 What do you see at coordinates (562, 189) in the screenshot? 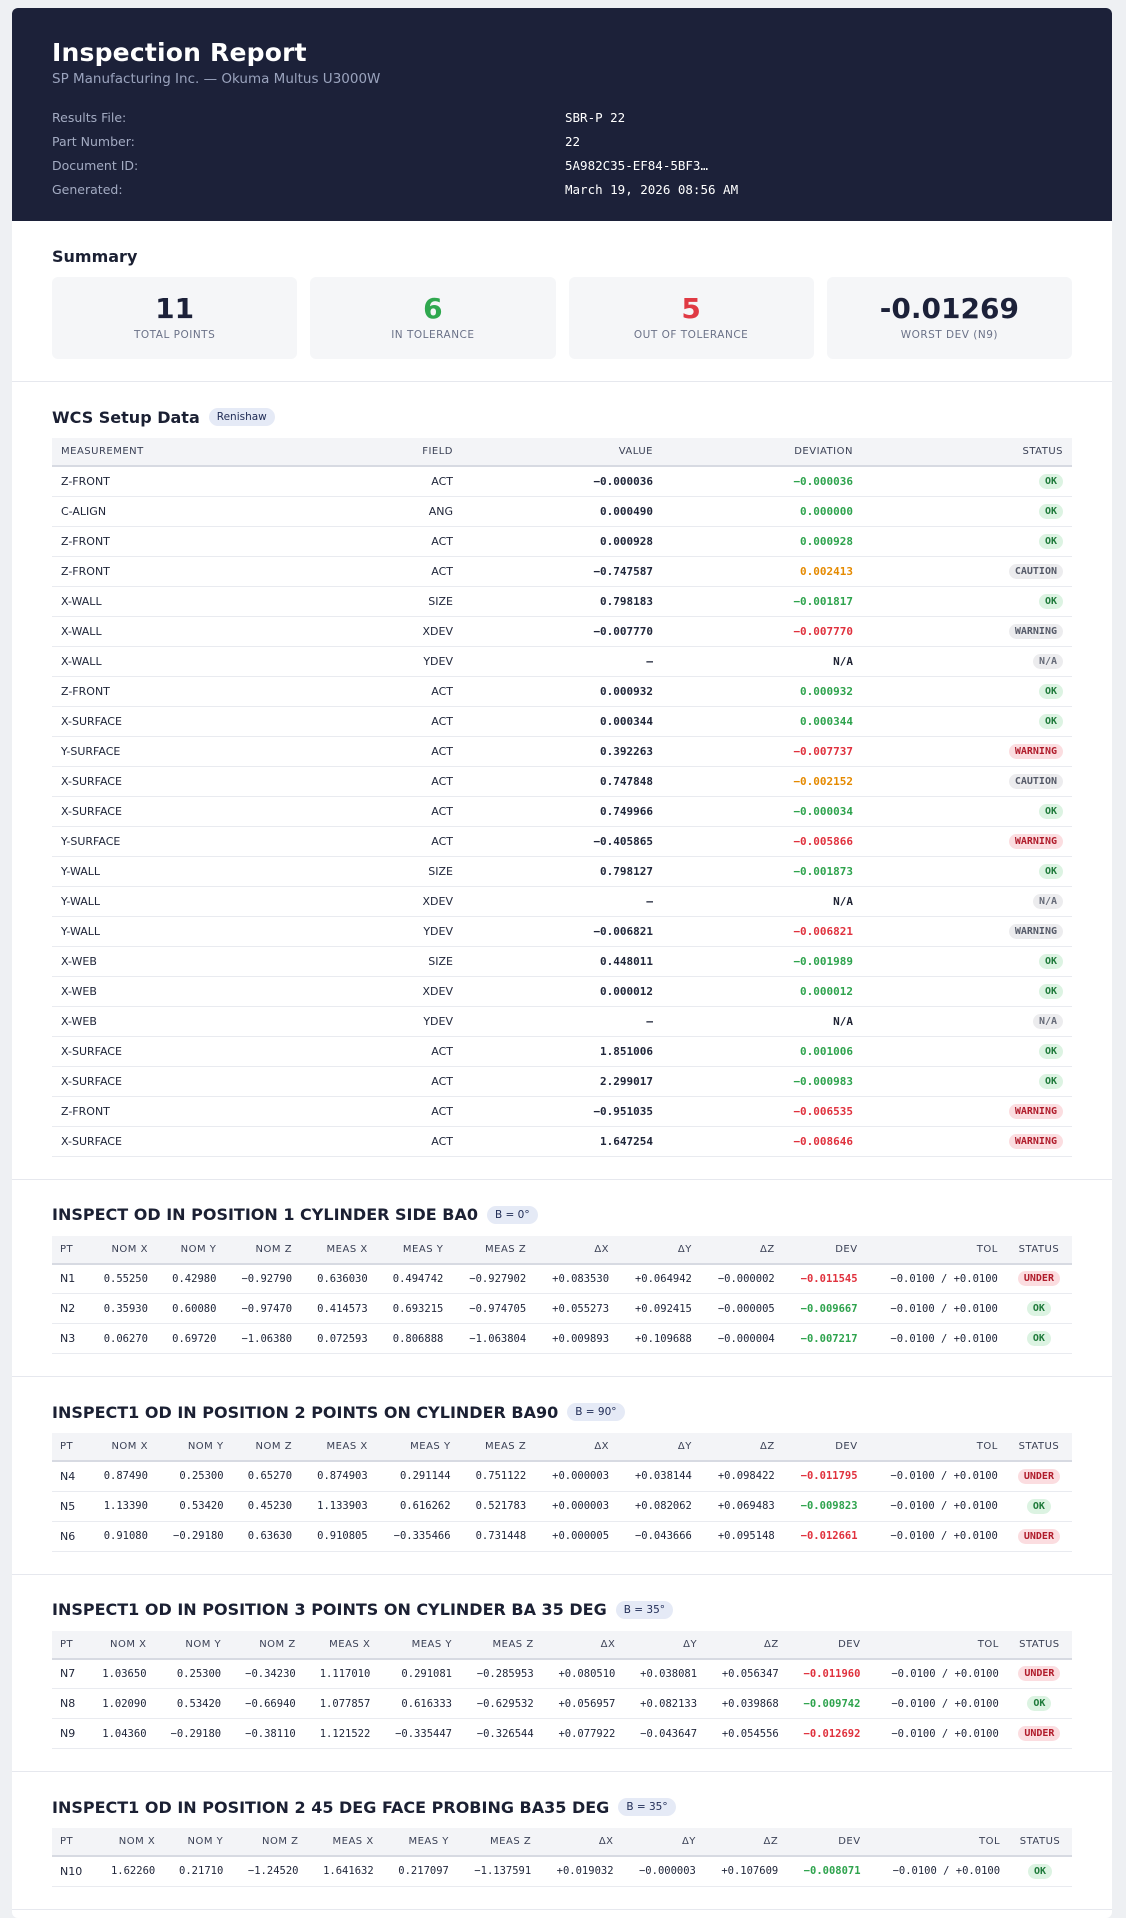
I see `meta-row: Generated: March 19, 2026 08:56 AM` at bounding box center [562, 189].